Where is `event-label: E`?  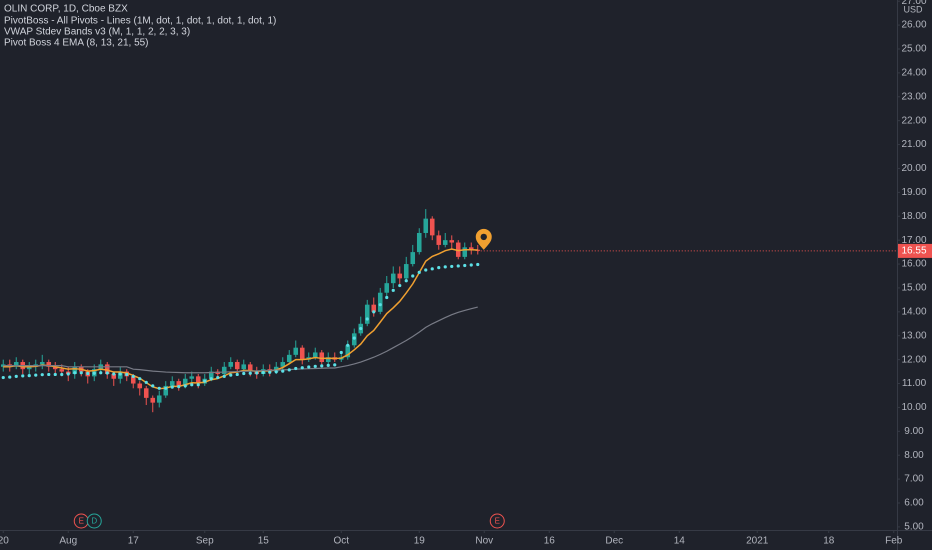
event-label: E is located at coordinates (81, 521).